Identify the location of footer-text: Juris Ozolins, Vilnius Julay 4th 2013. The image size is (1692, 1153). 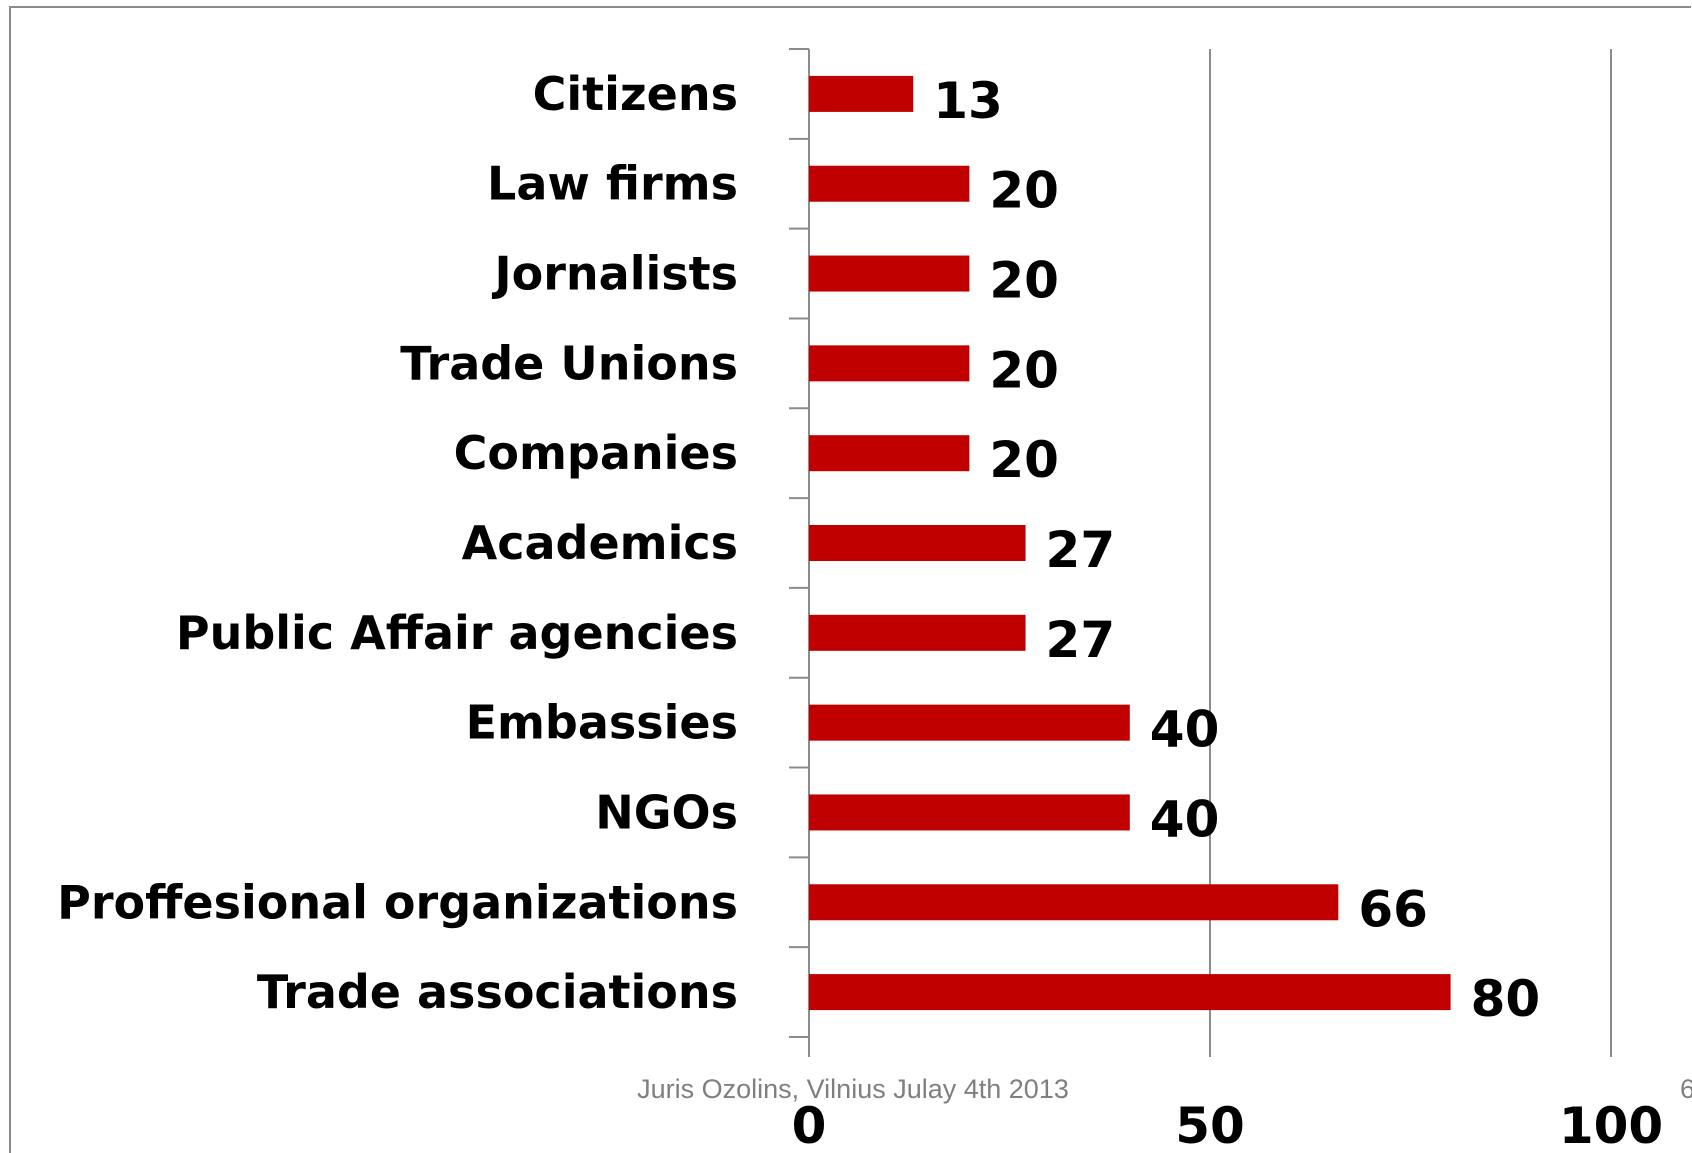
(853, 1089).